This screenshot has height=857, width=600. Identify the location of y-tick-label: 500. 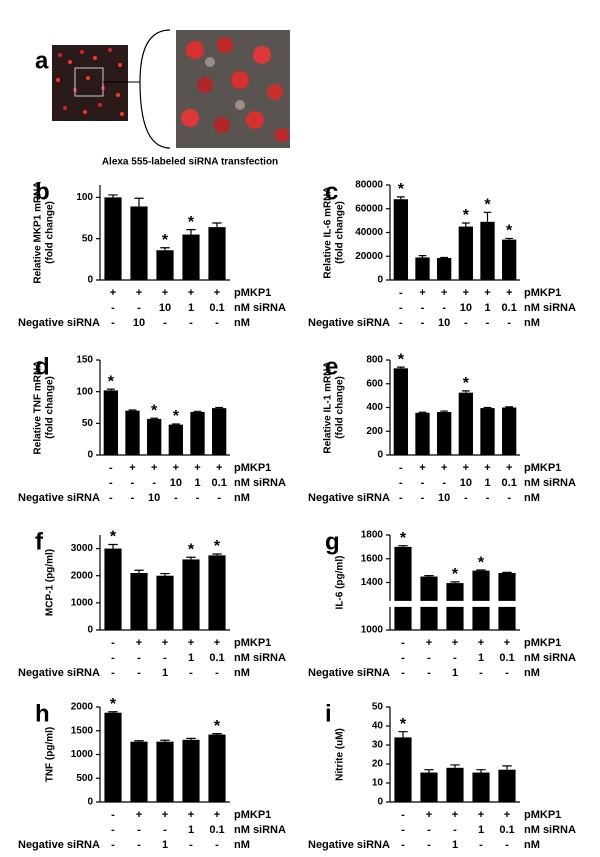
(84, 778).